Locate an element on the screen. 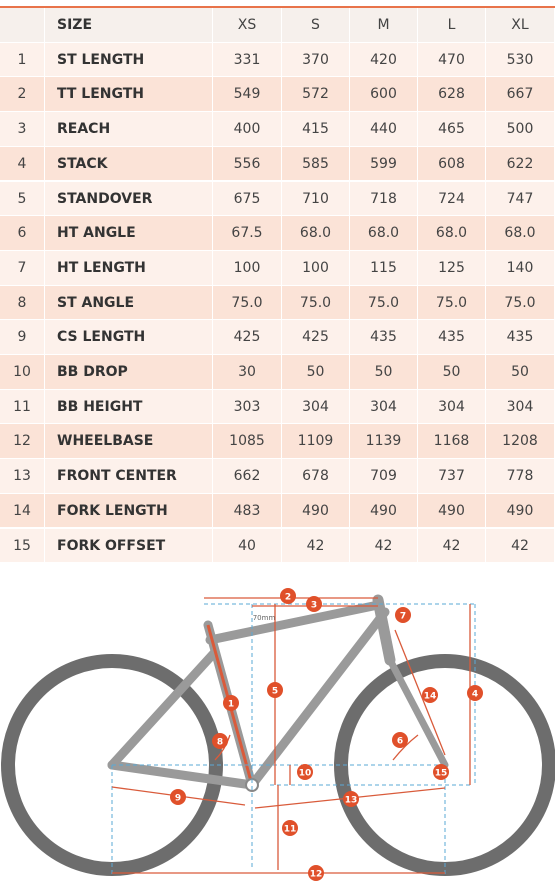 Image resolution: width=555 pixels, height=885 pixels. marker-label: 11 is located at coordinates (290, 830).